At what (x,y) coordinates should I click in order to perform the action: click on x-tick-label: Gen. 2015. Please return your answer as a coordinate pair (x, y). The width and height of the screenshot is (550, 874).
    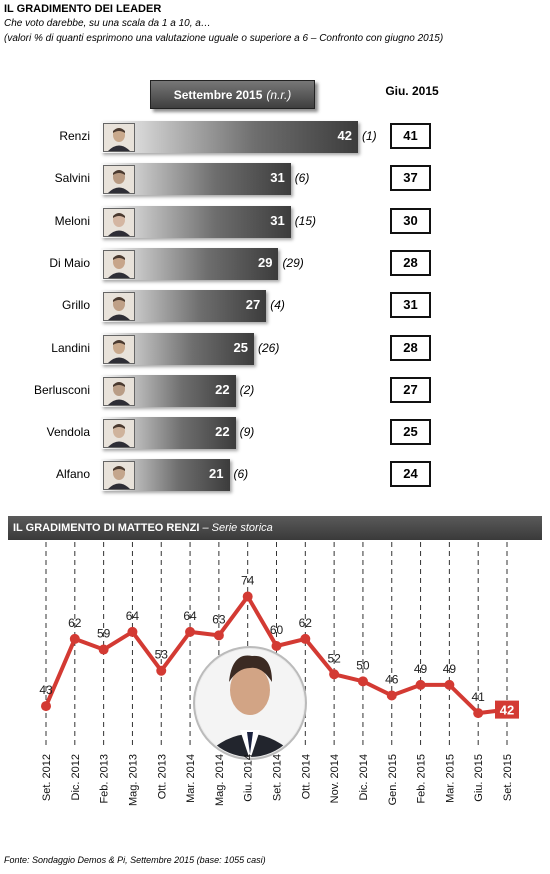
    Looking at the image, I should click on (393, 779).